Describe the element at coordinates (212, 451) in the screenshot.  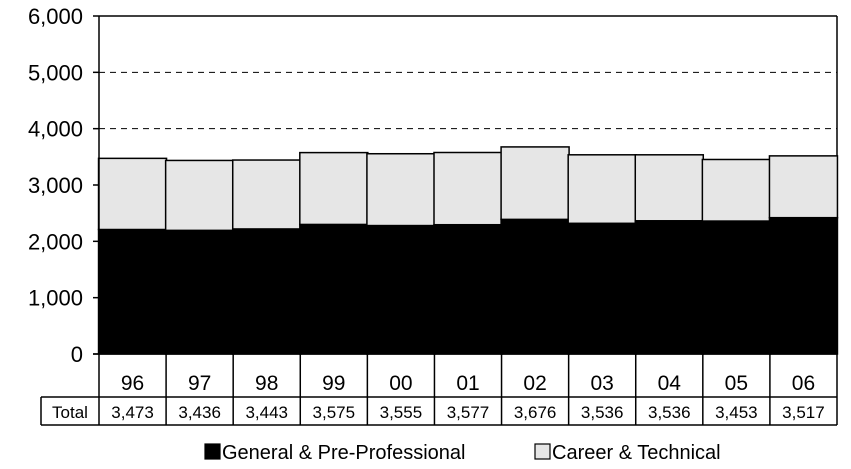
I see `legend-swatch-general` at that location.